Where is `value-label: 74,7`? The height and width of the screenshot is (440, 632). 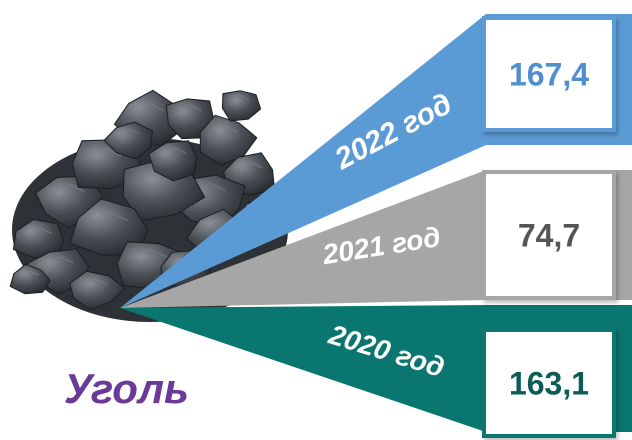
value-label: 74,7 is located at coordinates (549, 236).